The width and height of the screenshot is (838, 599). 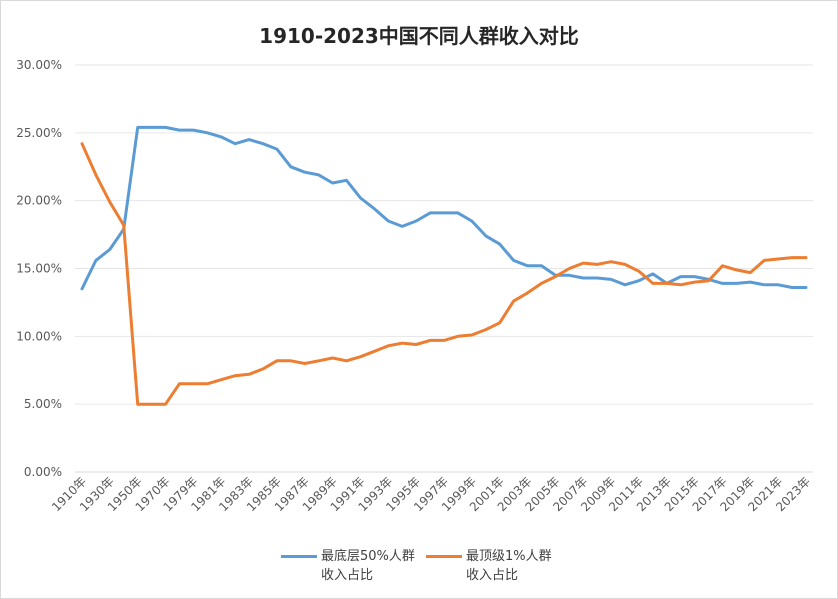 What do you see at coordinates (368, 556) in the screenshot?
I see `legend-label-line-1: 最底层50%人群` at bounding box center [368, 556].